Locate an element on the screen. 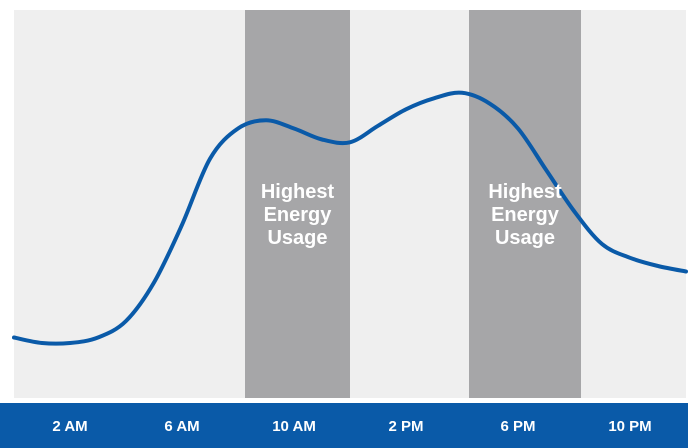 This screenshot has height=448, width=688. x-tick-label-5: 6 PM is located at coordinates (517, 426).